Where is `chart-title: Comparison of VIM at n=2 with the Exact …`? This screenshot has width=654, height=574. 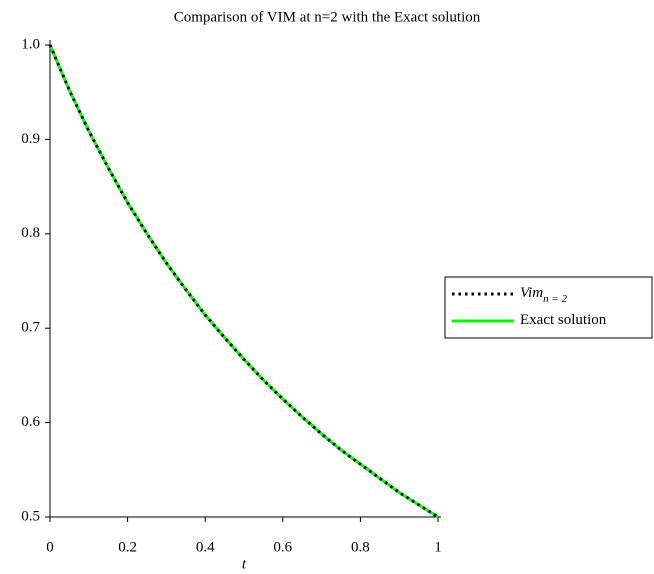
chart-title: Comparison of VIM at n=2 with the Exact … is located at coordinates (327, 17).